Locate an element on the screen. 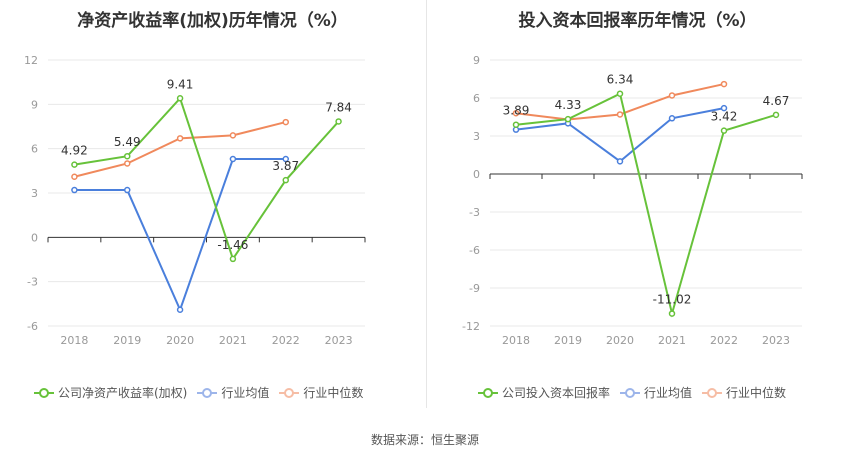 The image size is (850, 459). data-source: 数据来源：恒生聚源 is located at coordinates (424, 440).